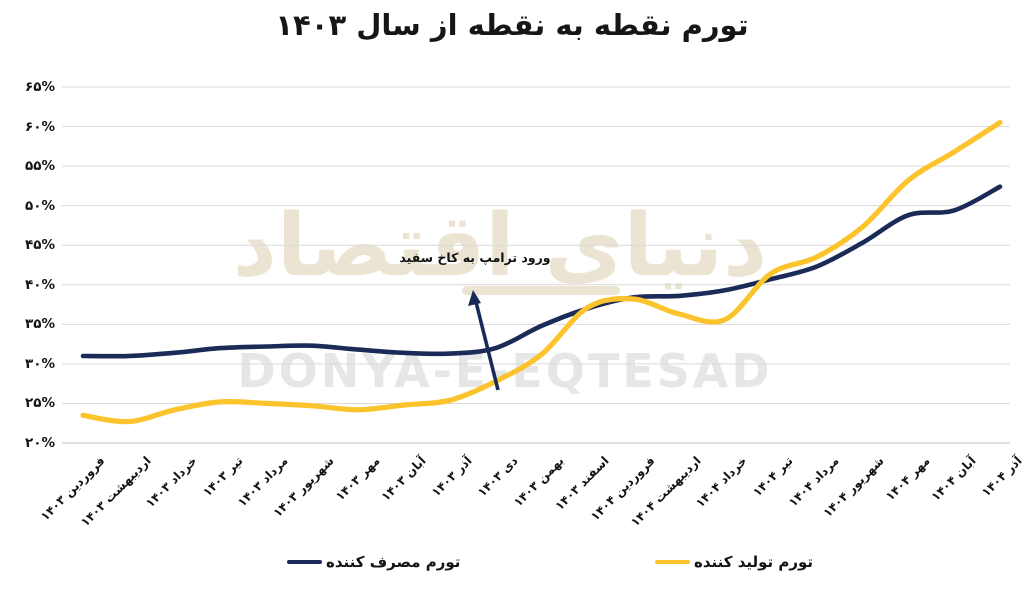 The image size is (1024, 593). What do you see at coordinates (39, 284) in the screenshot?
I see `y-tick-label: ۴۰%` at bounding box center [39, 284].